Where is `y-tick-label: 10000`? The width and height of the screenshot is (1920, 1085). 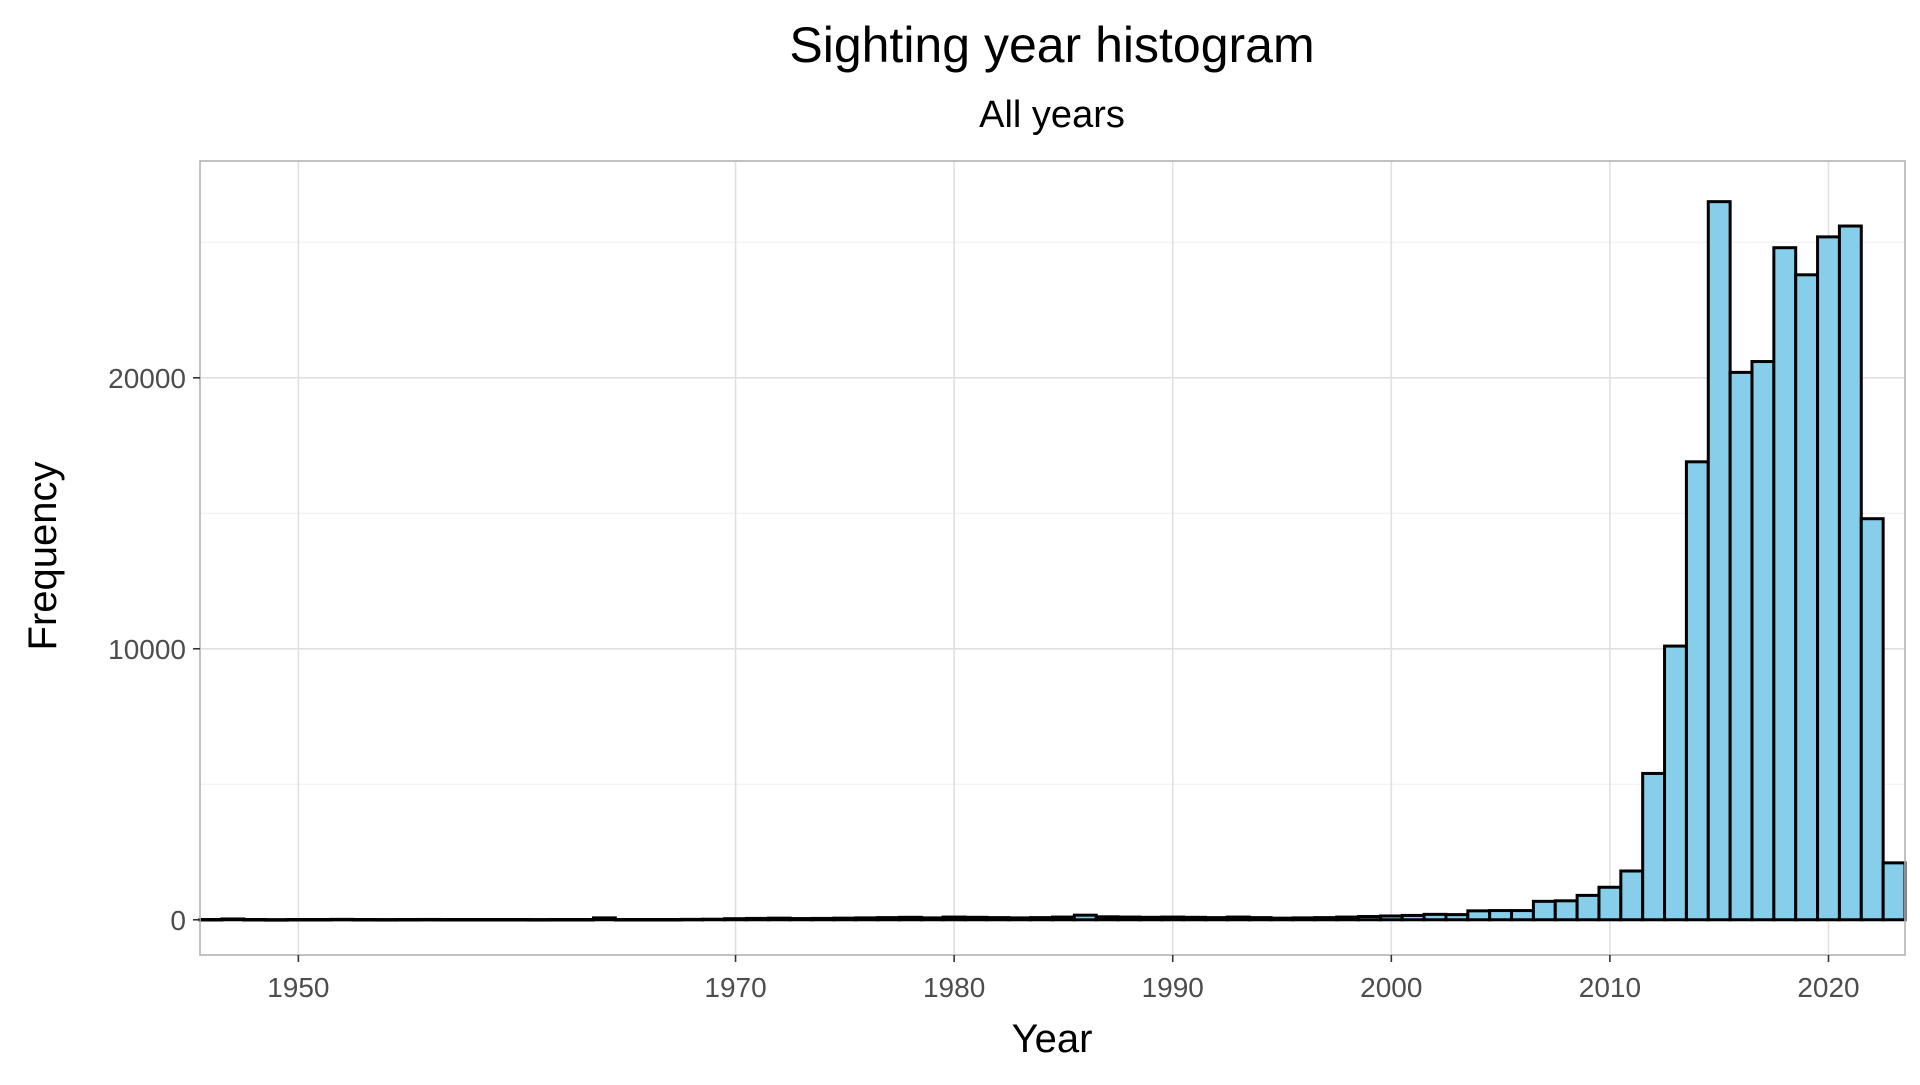
y-tick-label: 10000 is located at coordinates (147, 649).